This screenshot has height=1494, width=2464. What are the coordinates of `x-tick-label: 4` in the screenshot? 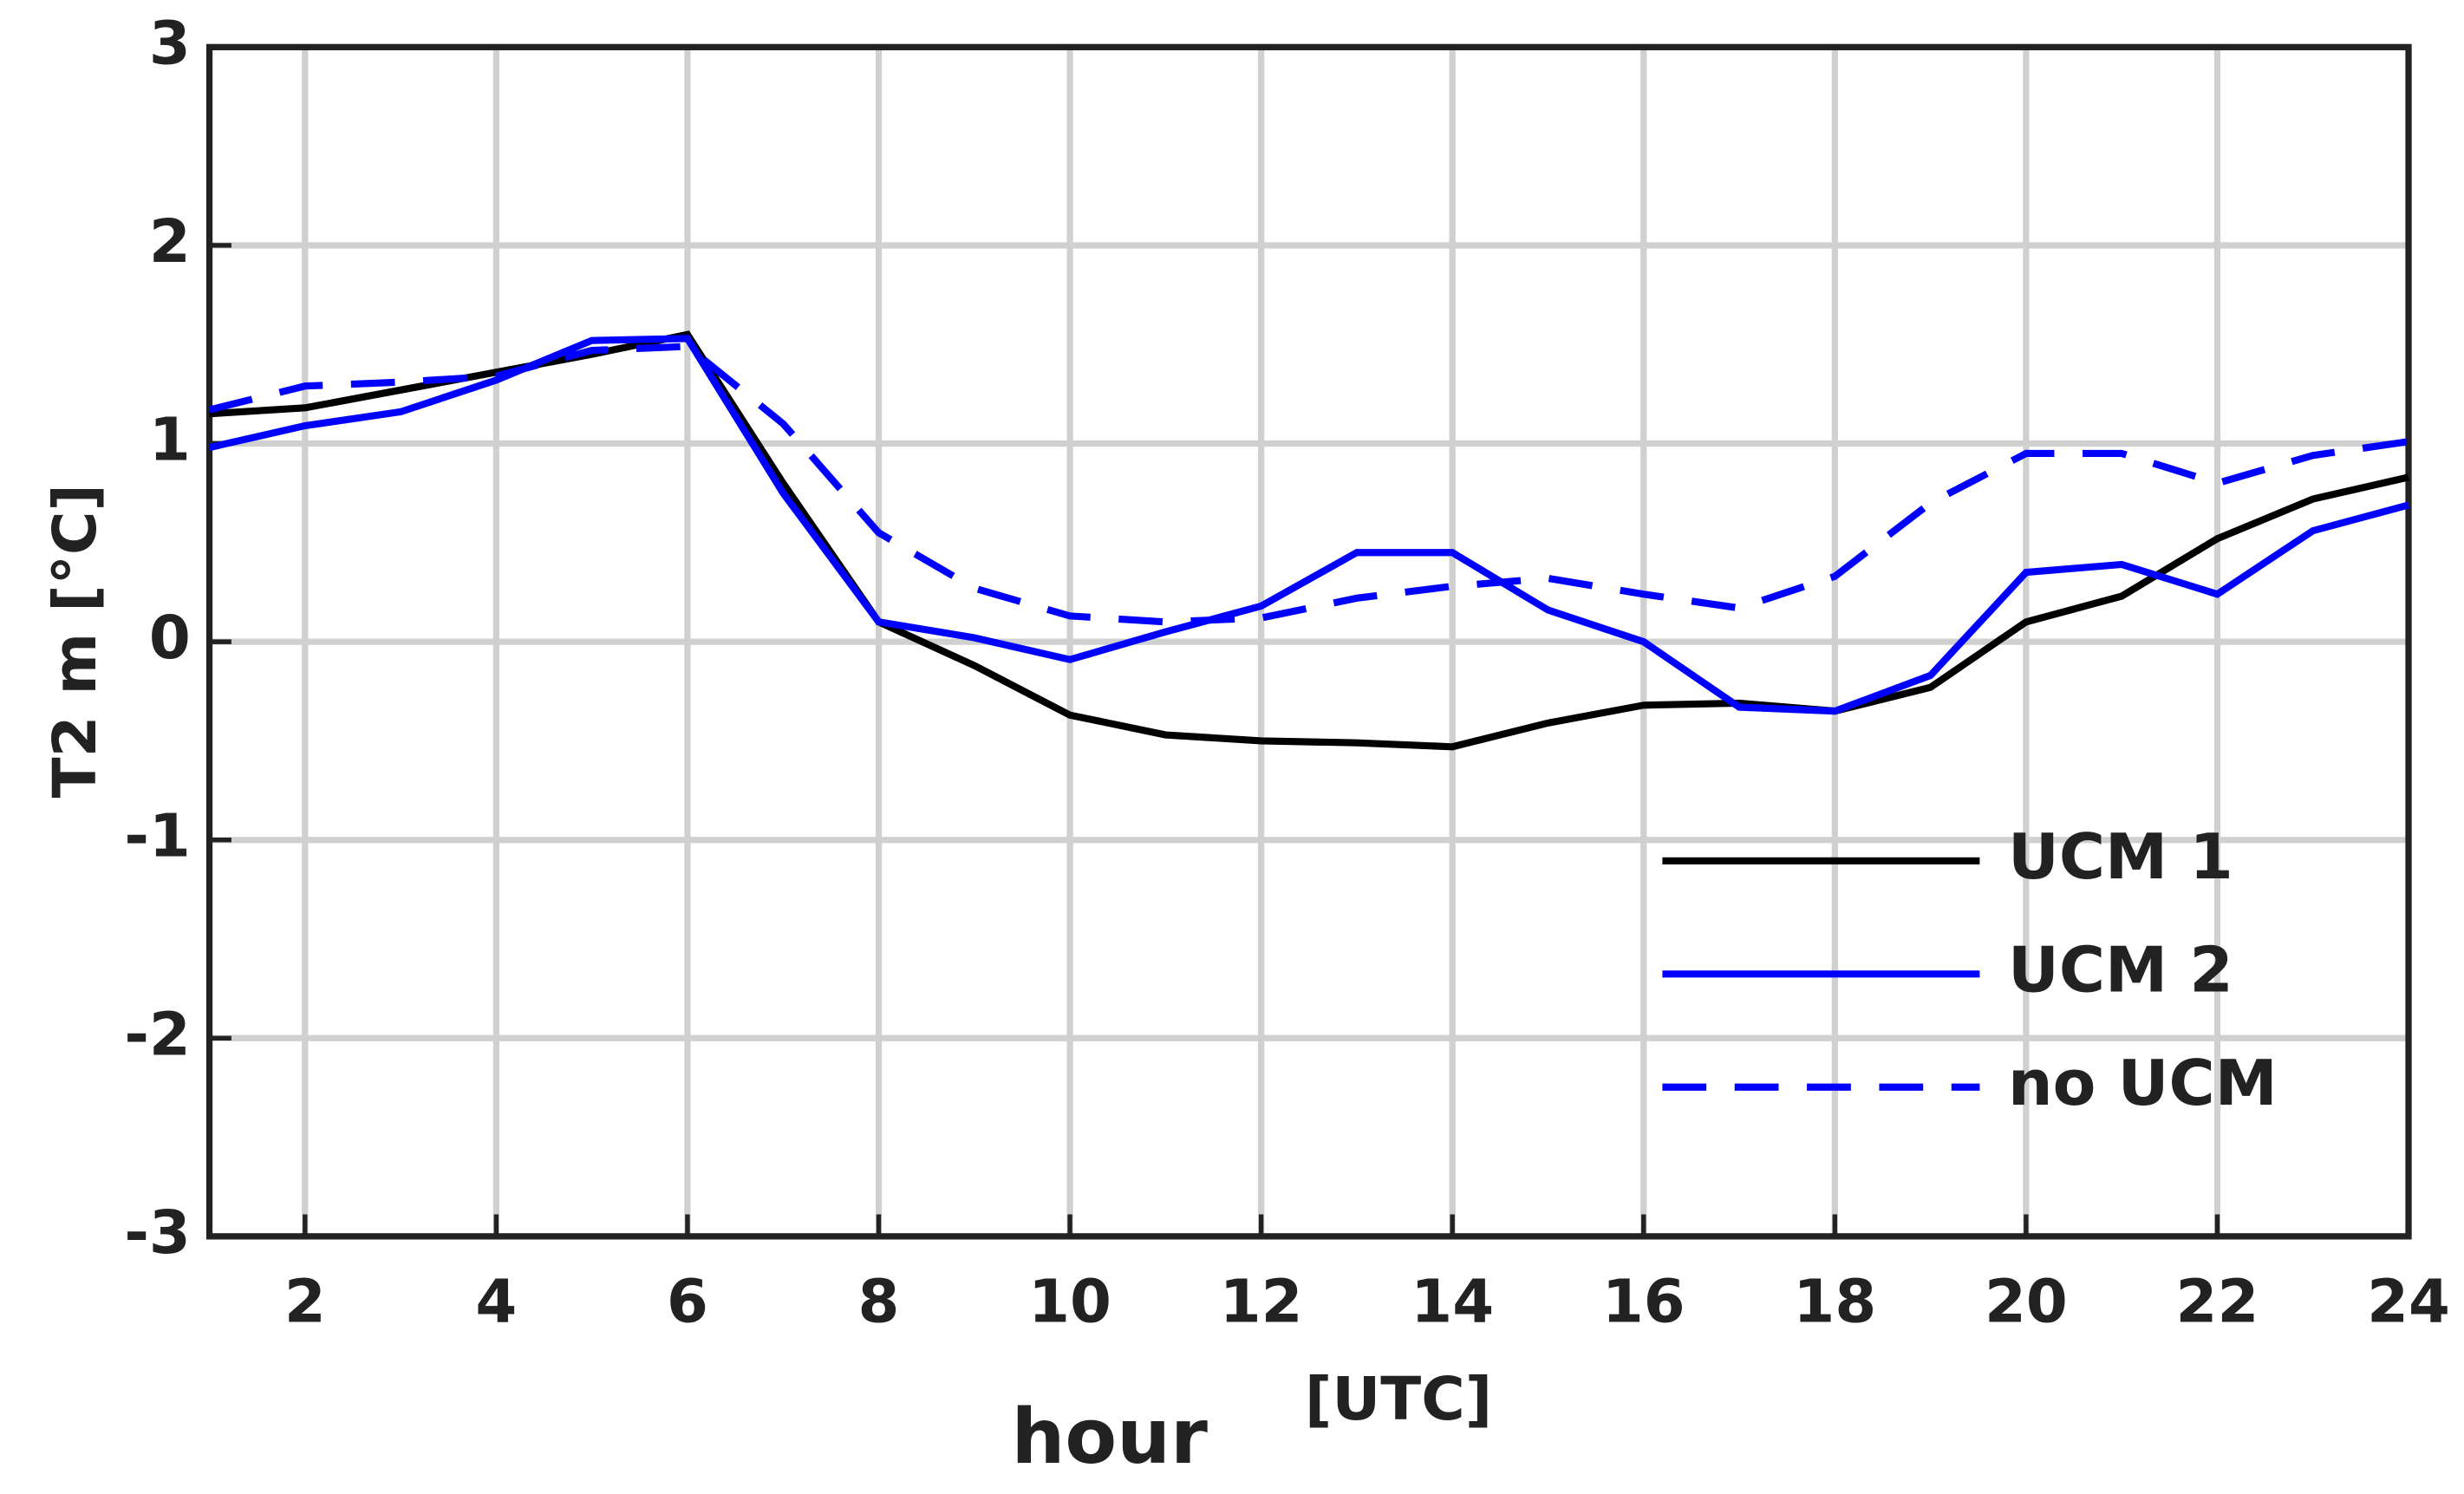 It's located at (496, 1302).